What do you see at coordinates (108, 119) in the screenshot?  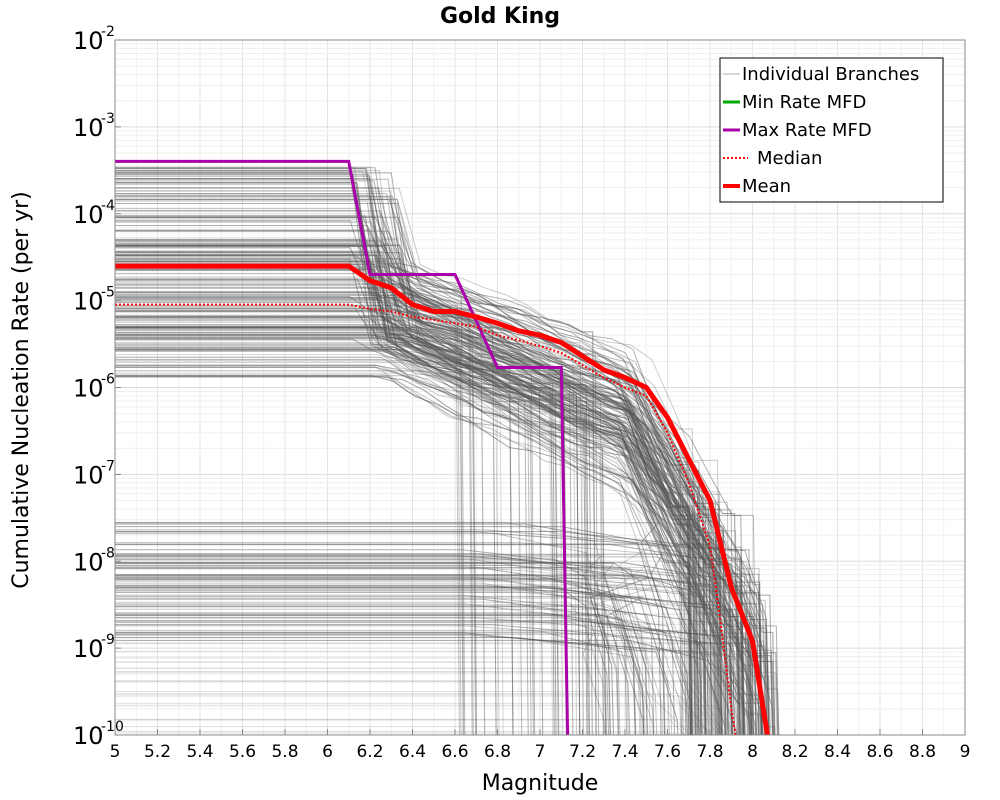 I see `y-tick-exponent: -3` at bounding box center [108, 119].